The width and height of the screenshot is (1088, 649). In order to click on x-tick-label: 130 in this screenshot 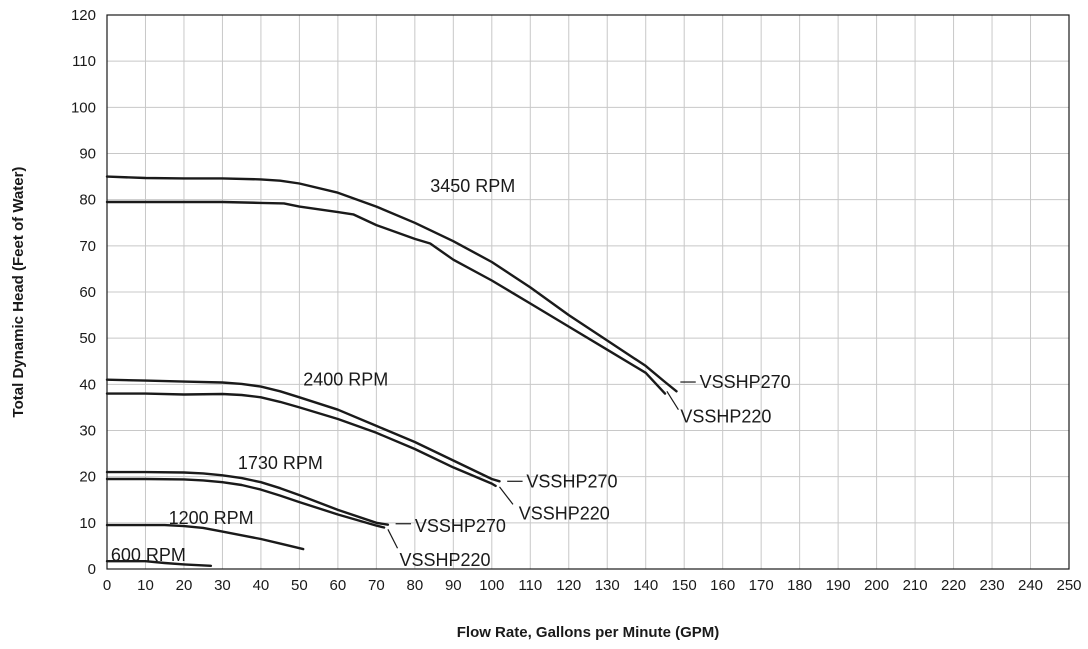, I will do `click(607, 585)`.